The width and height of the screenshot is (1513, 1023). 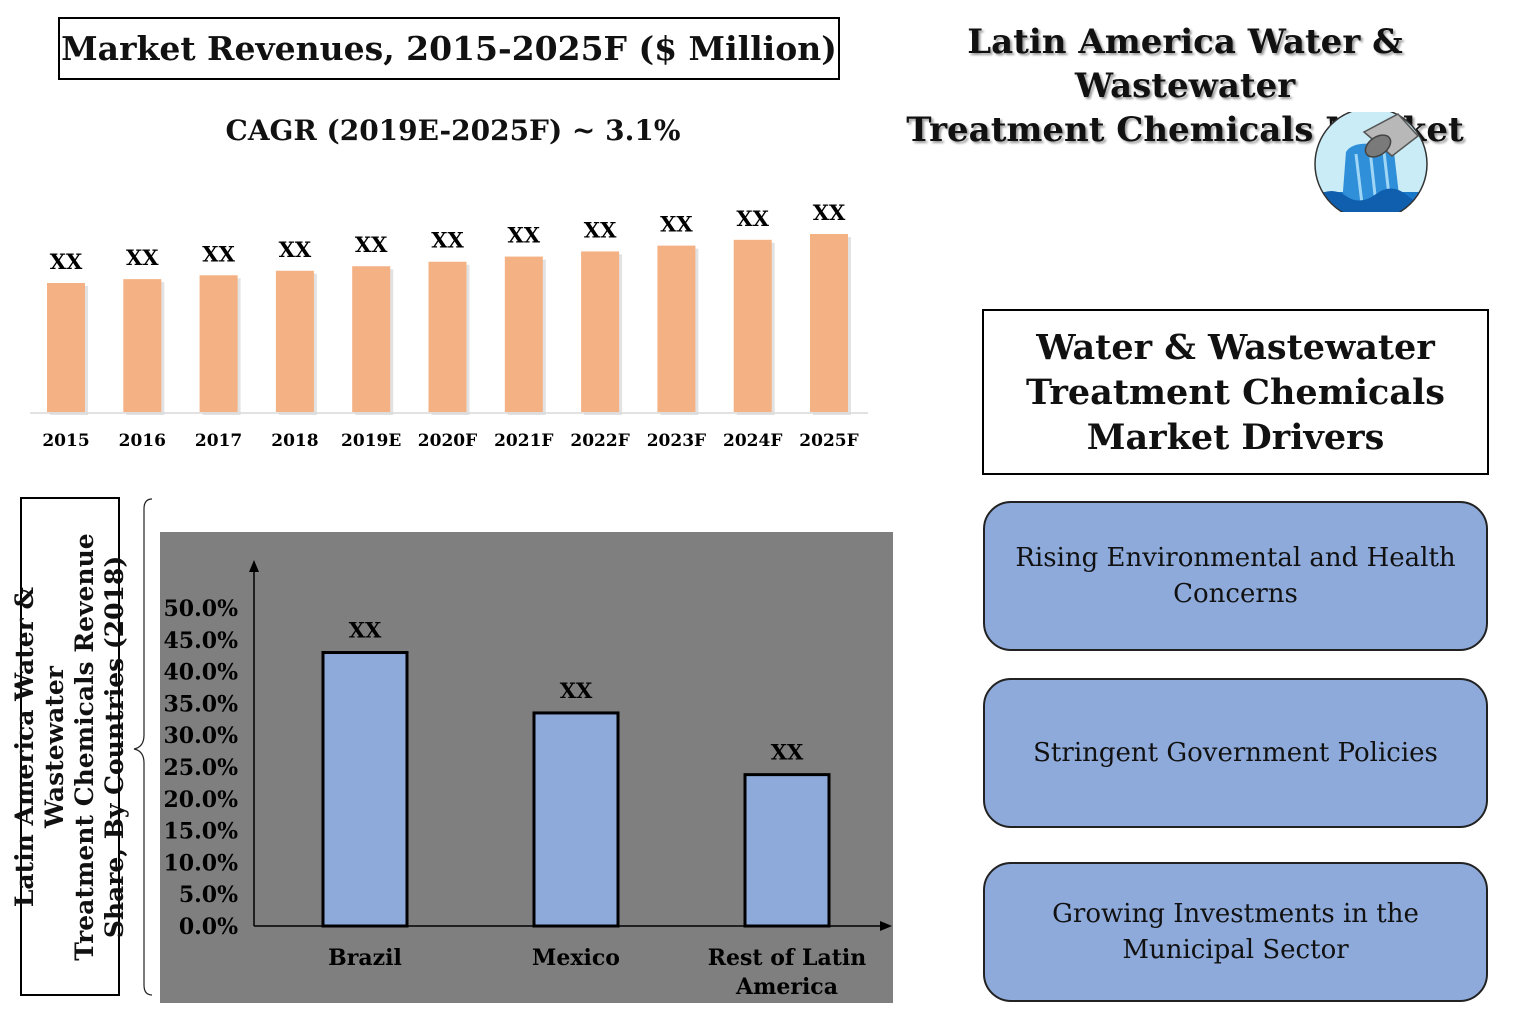 What do you see at coordinates (447, 441) in the screenshot?
I see `revenue-x-tick: 2020F` at bounding box center [447, 441].